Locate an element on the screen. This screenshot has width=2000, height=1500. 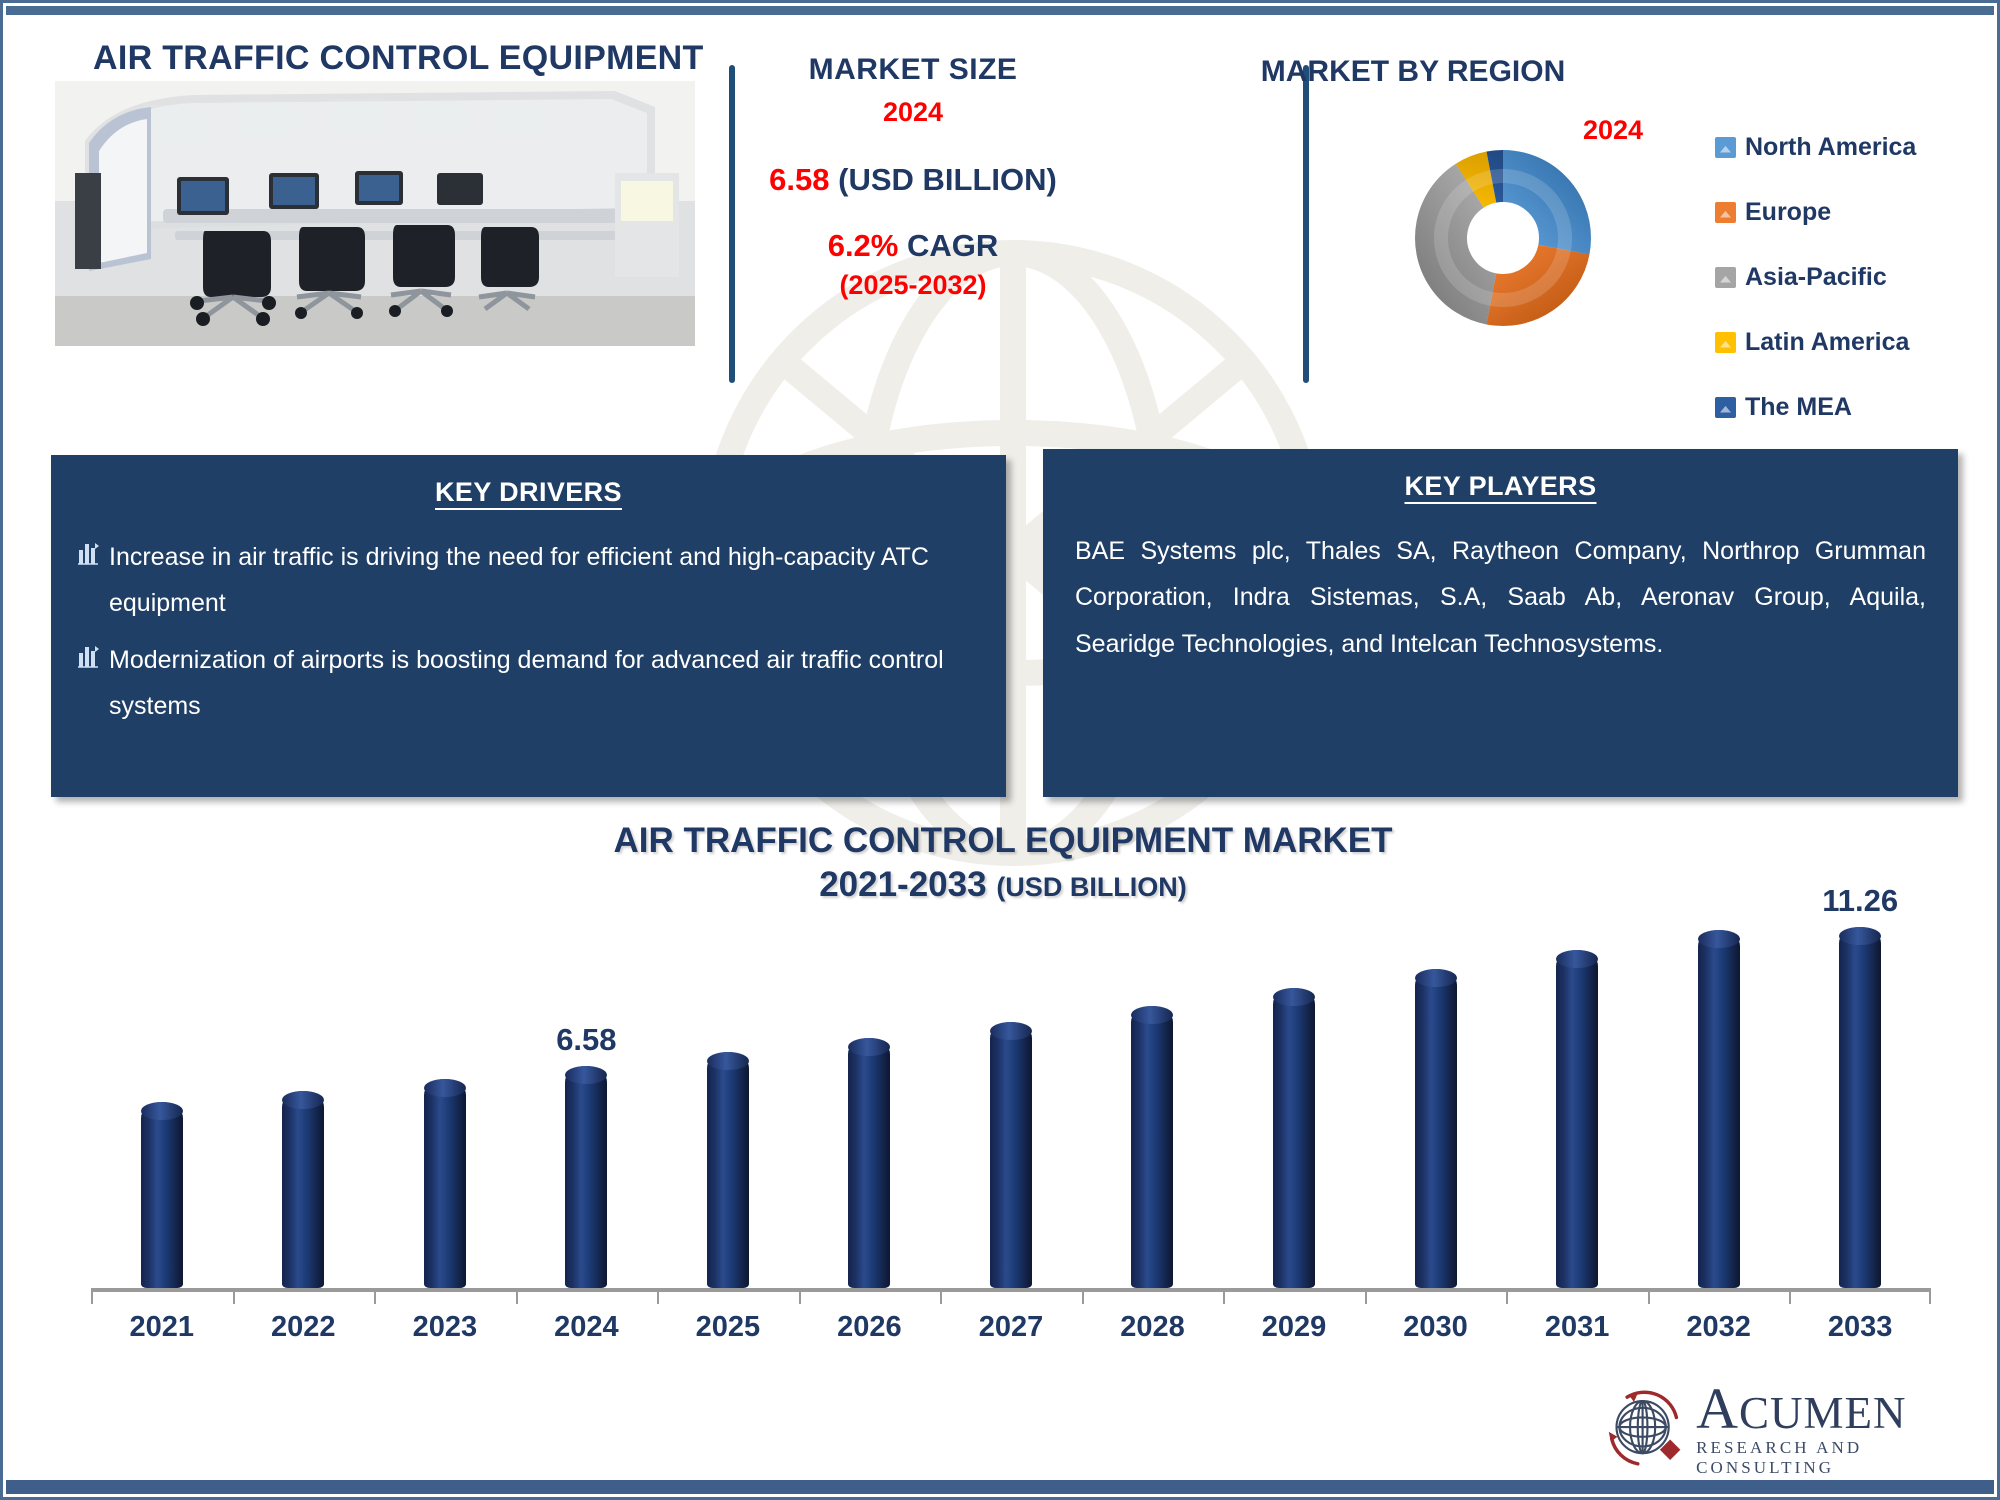
market-by-region-year: 2024 is located at coordinates (1613, 130).